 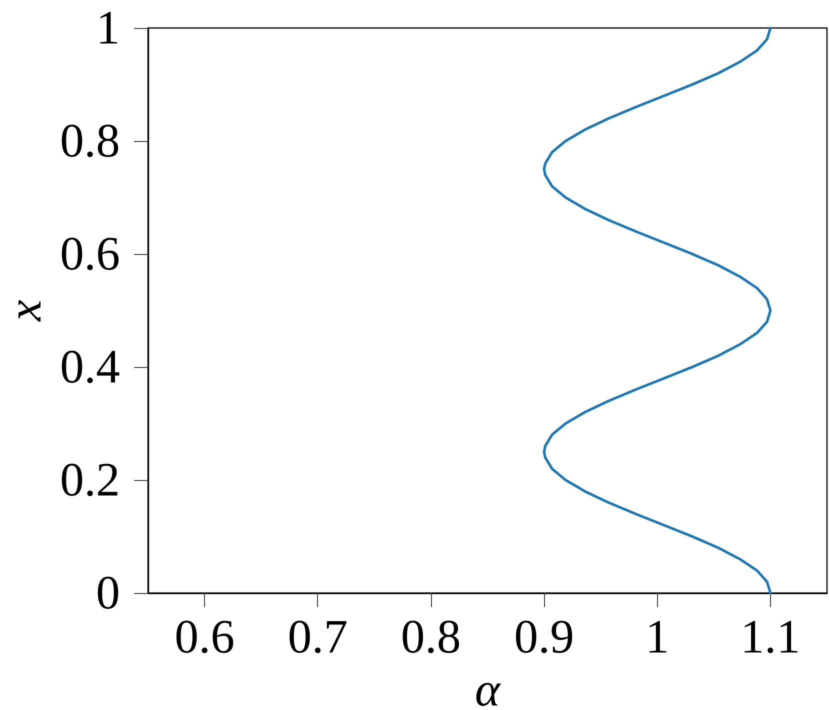 I want to click on y-axis-title: x, so click(x=26, y=311).